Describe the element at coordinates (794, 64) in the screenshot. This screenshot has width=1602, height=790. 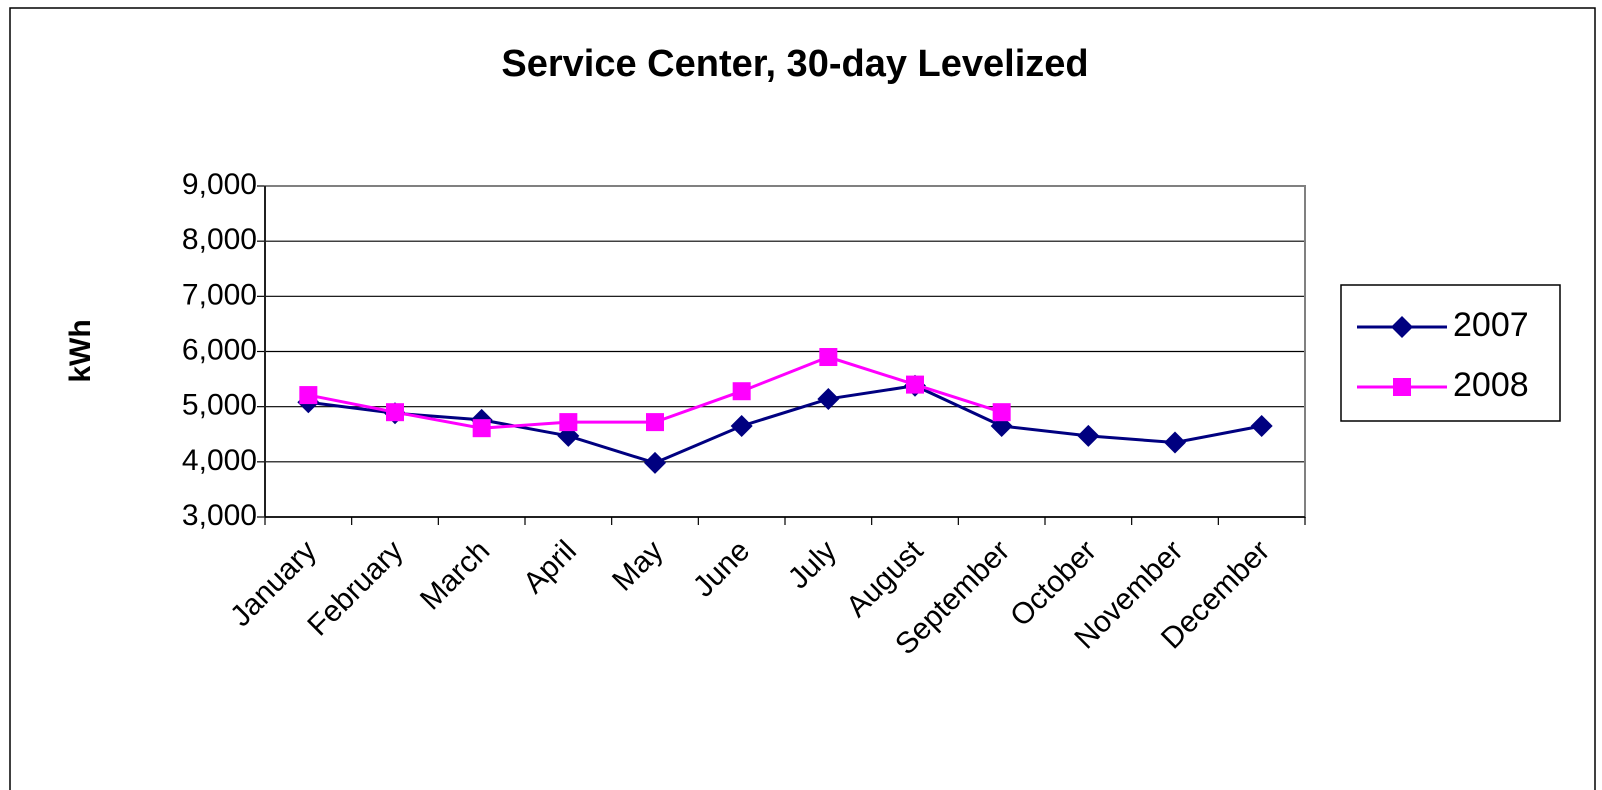
I see `chart-title: Service Center, 30-day Levelized` at that location.